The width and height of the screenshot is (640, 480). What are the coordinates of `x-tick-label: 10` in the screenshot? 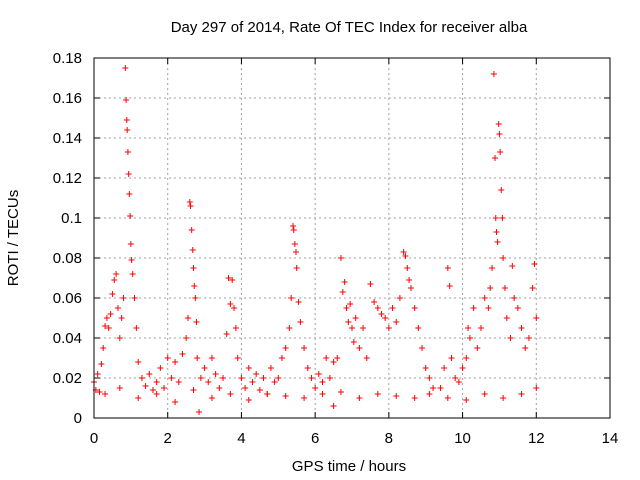 It's located at (462, 438).